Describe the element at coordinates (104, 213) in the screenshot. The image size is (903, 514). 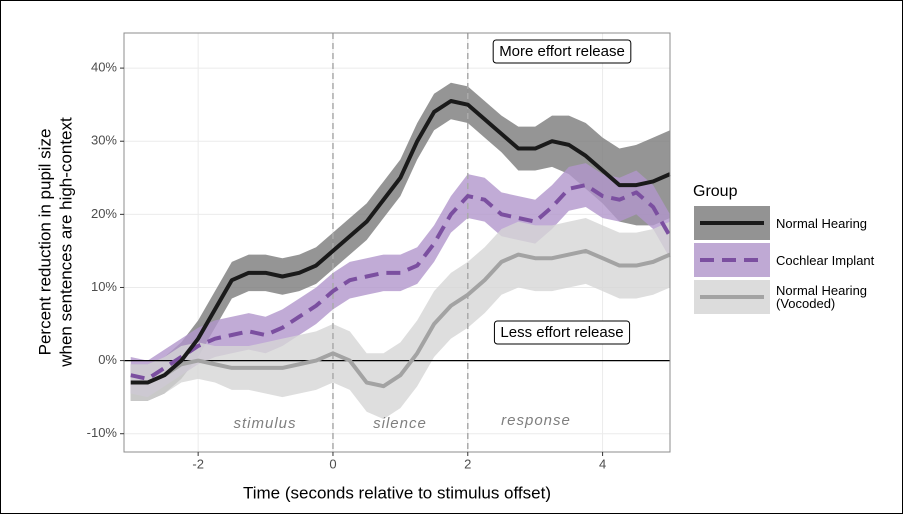
I see `y-tick-label: 20%` at that location.